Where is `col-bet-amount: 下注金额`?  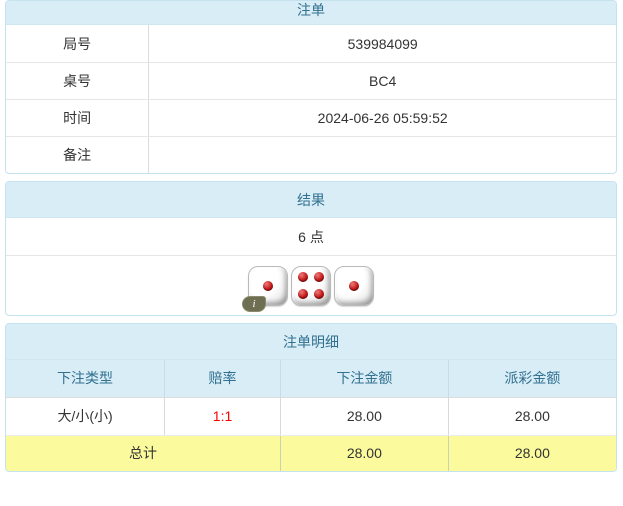 col-bet-amount: 下注金额 is located at coordinates (364, 379).